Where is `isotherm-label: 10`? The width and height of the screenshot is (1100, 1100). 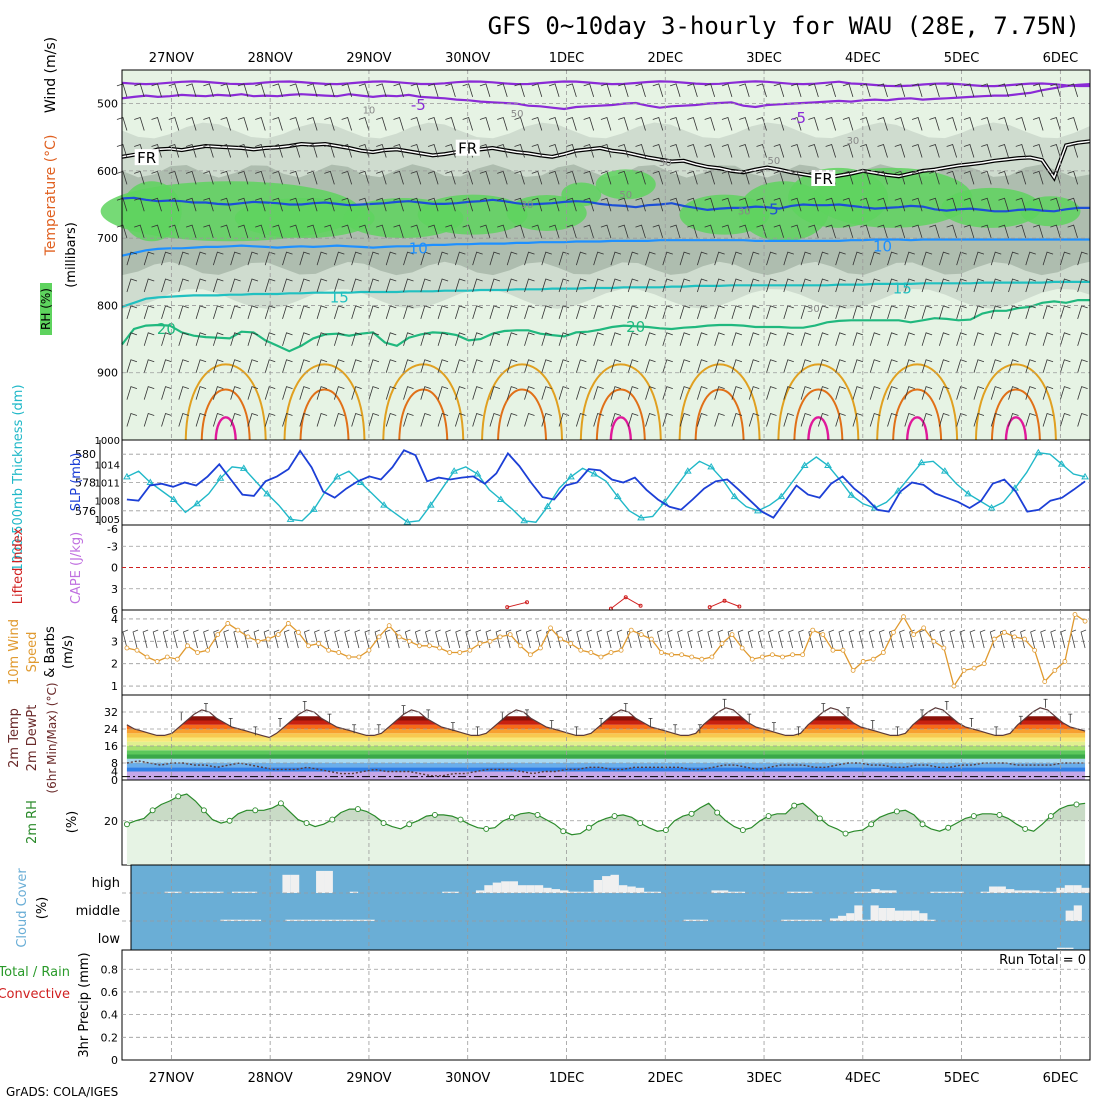 isotherm-label: 10 is located at coordinates (418, 248).